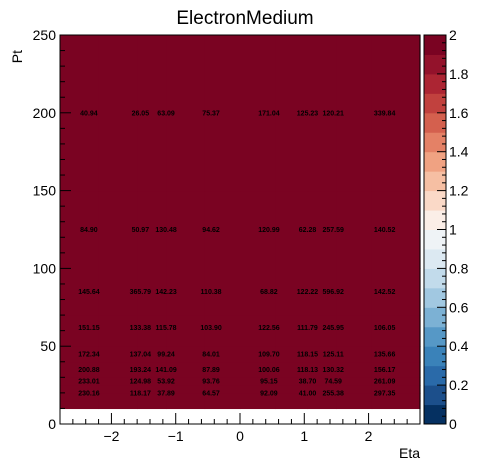 This screenshot has height=472, width=496. Describe the element at coordinates (211, 393) in the screenshot. I see `cell-value-label: 64.57` at that location.